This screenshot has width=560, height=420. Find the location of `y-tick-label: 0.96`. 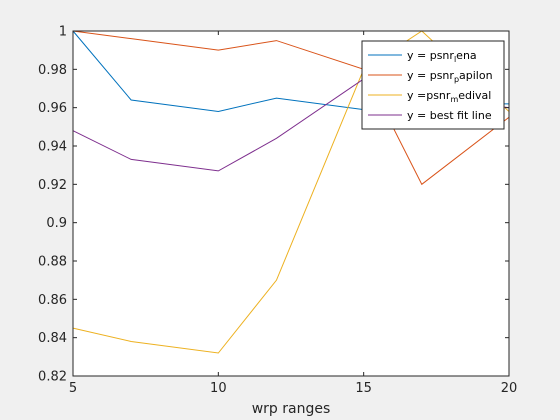

y-tick-label: 0.96 is located at coordinates (52, 108).